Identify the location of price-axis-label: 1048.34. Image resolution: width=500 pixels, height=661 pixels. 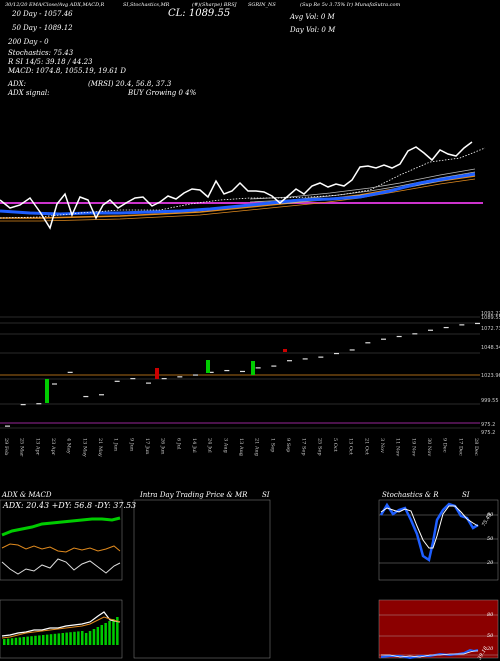
(490, 348).